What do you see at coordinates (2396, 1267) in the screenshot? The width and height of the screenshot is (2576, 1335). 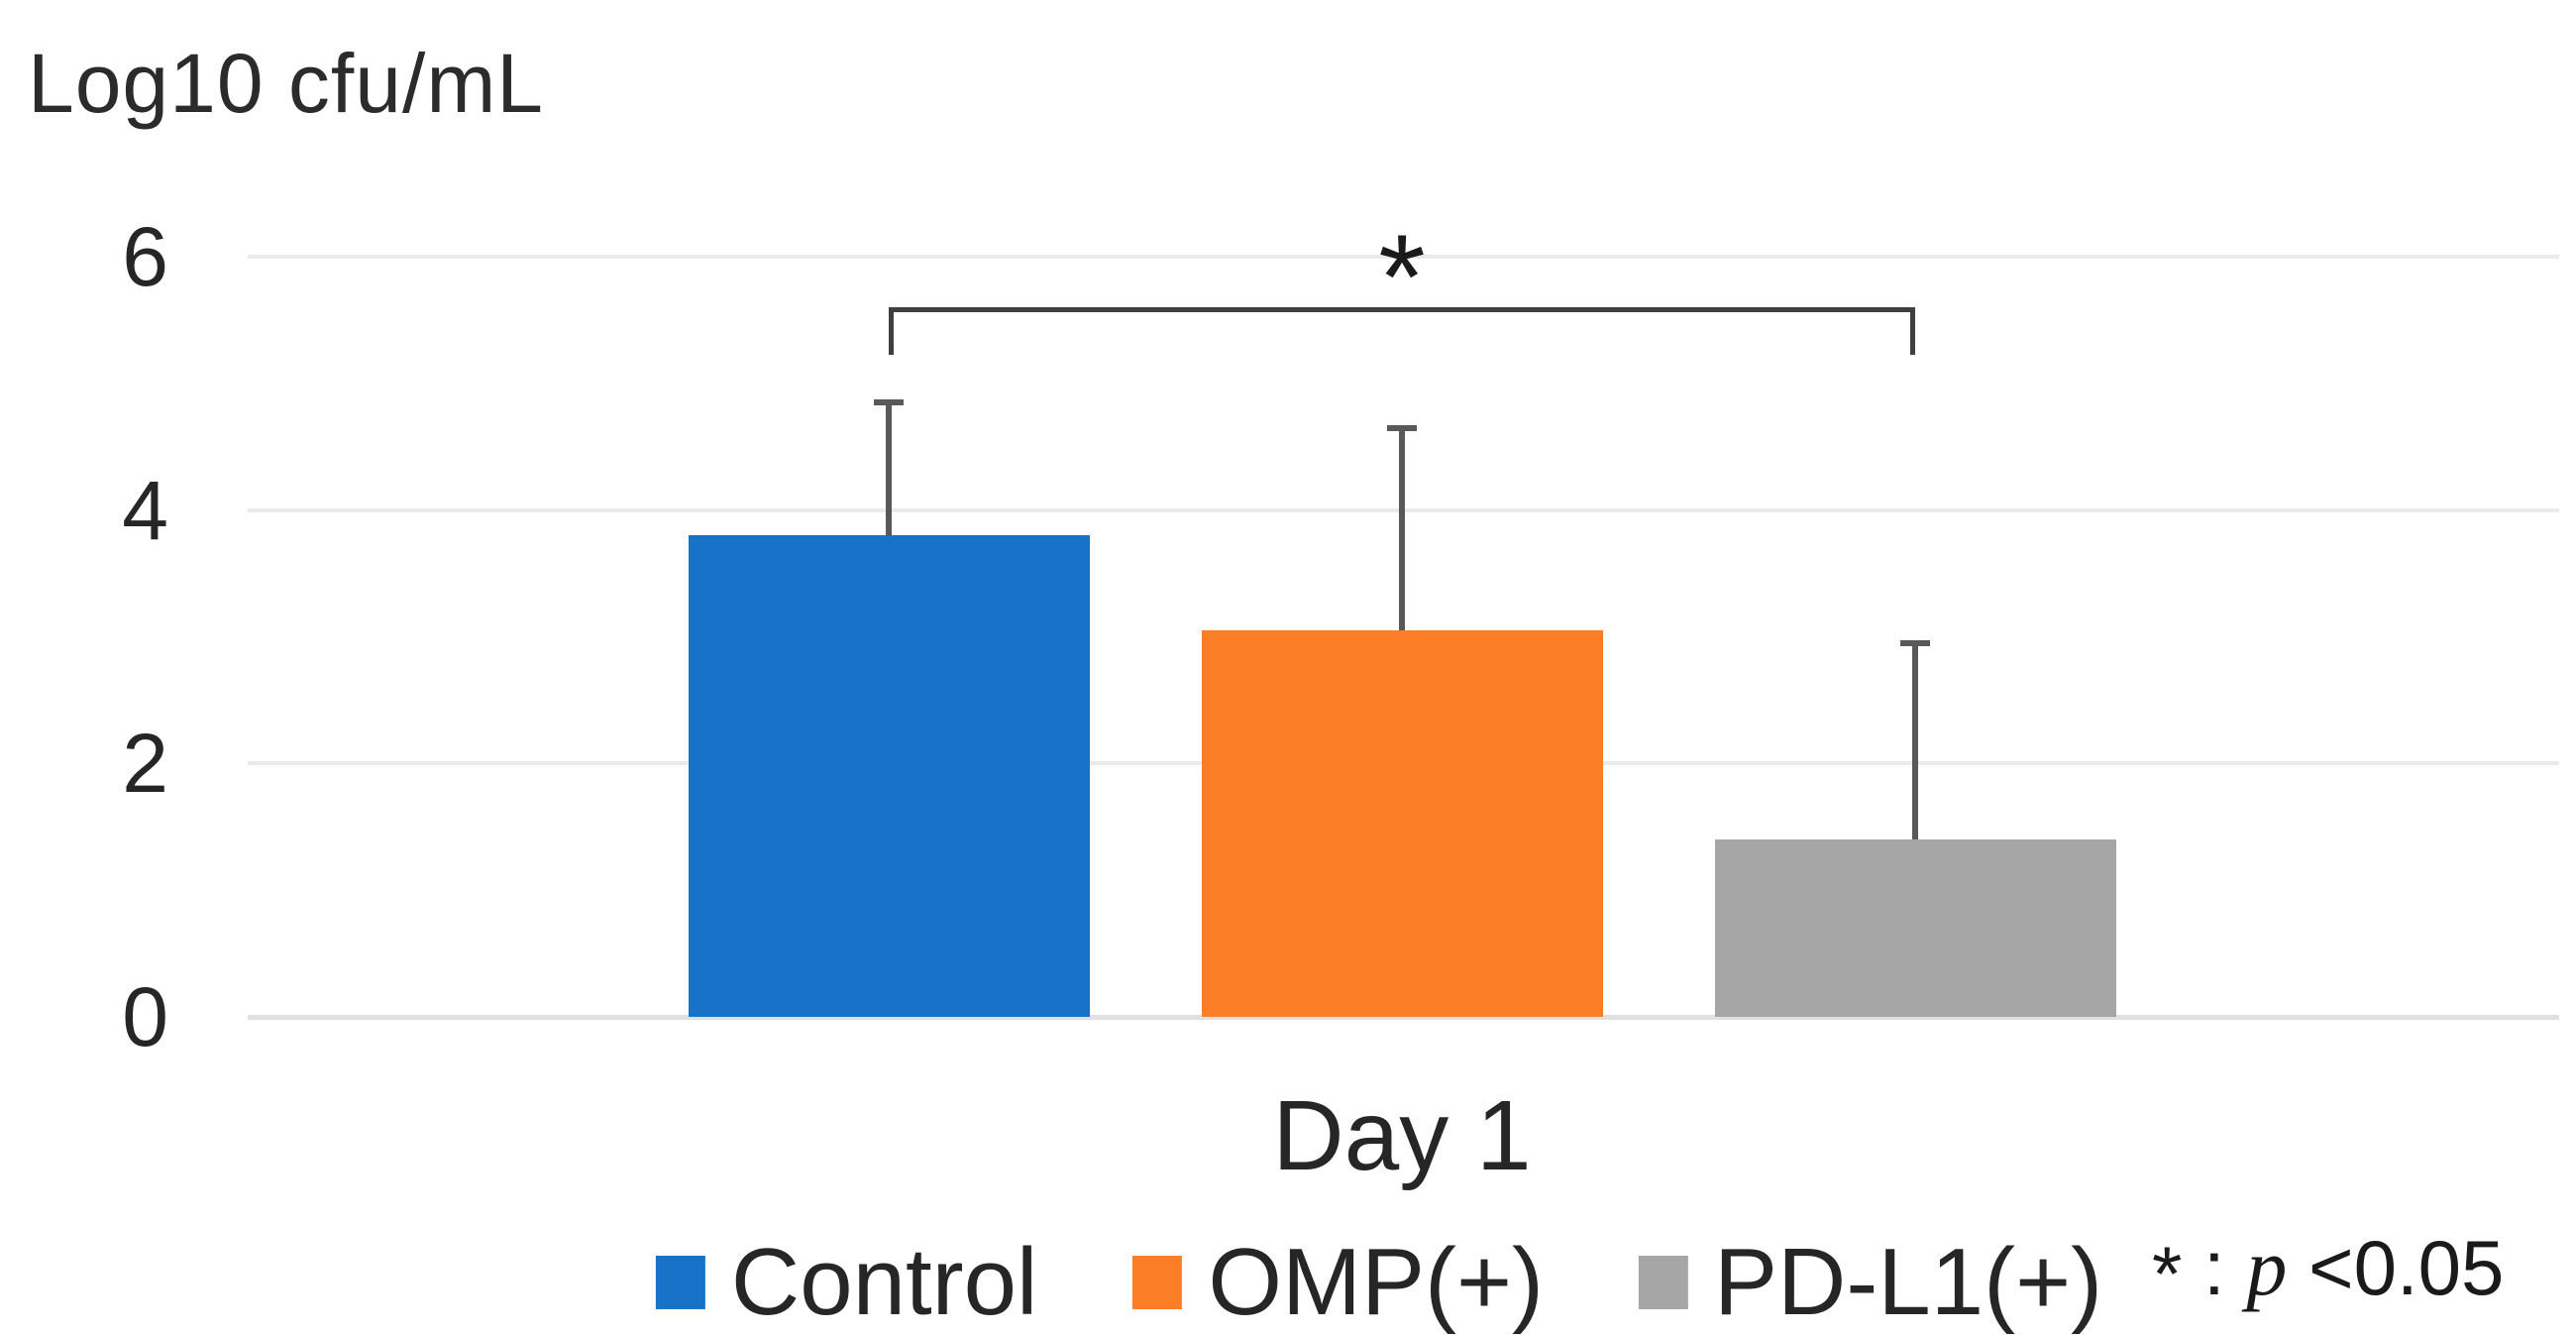 I see `p-note-threshold: <0.05` at bounding box center [2396, 1267].